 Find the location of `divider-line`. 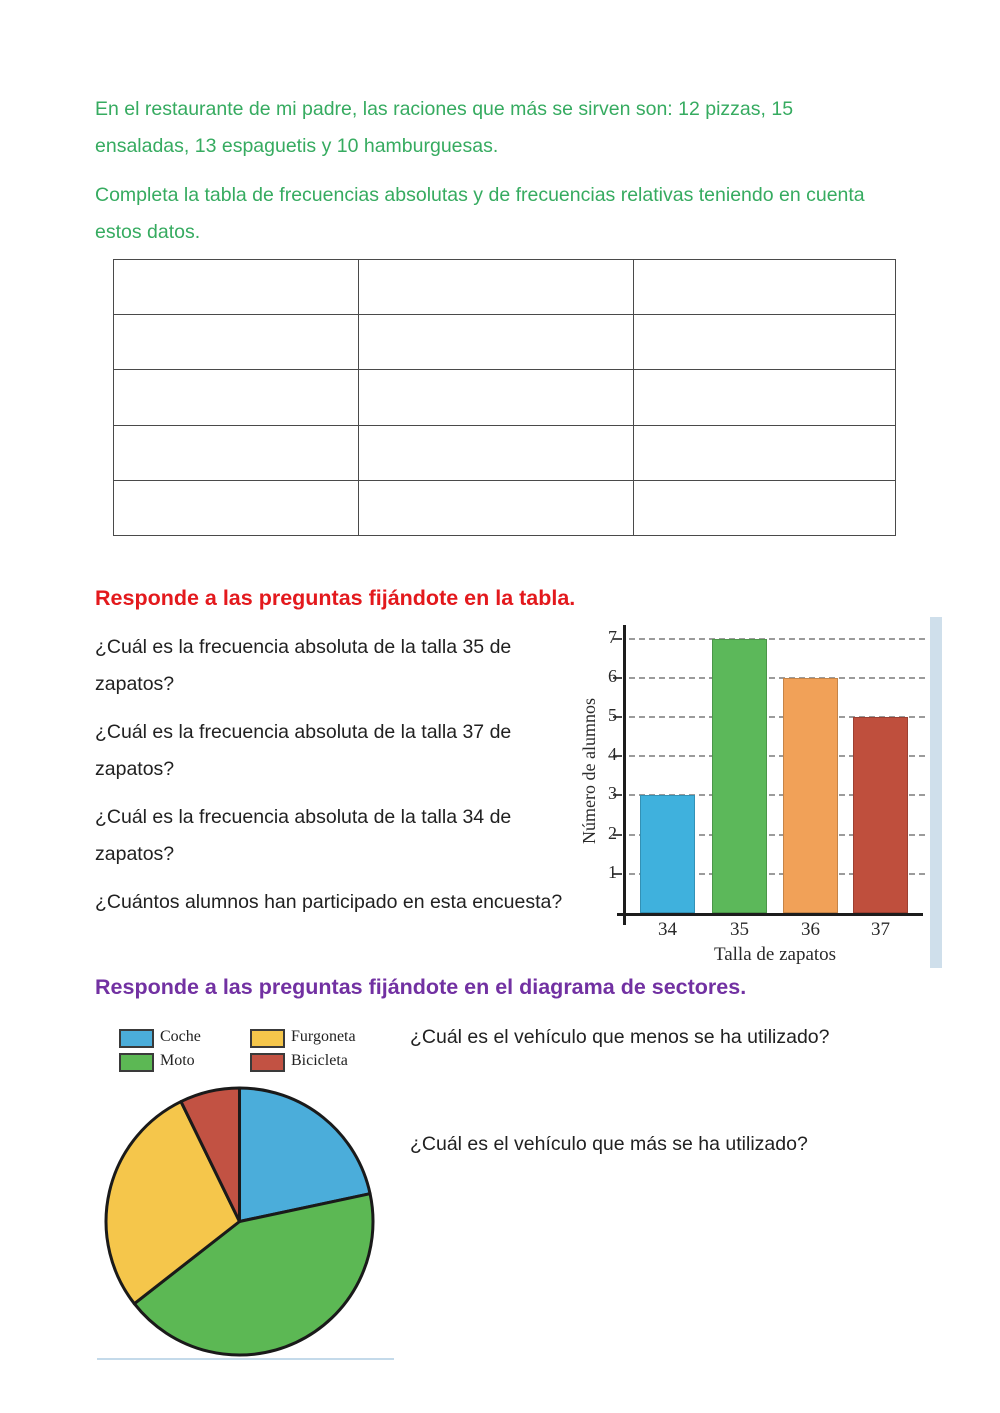

divider-line is located at coordinates (245, 1359).